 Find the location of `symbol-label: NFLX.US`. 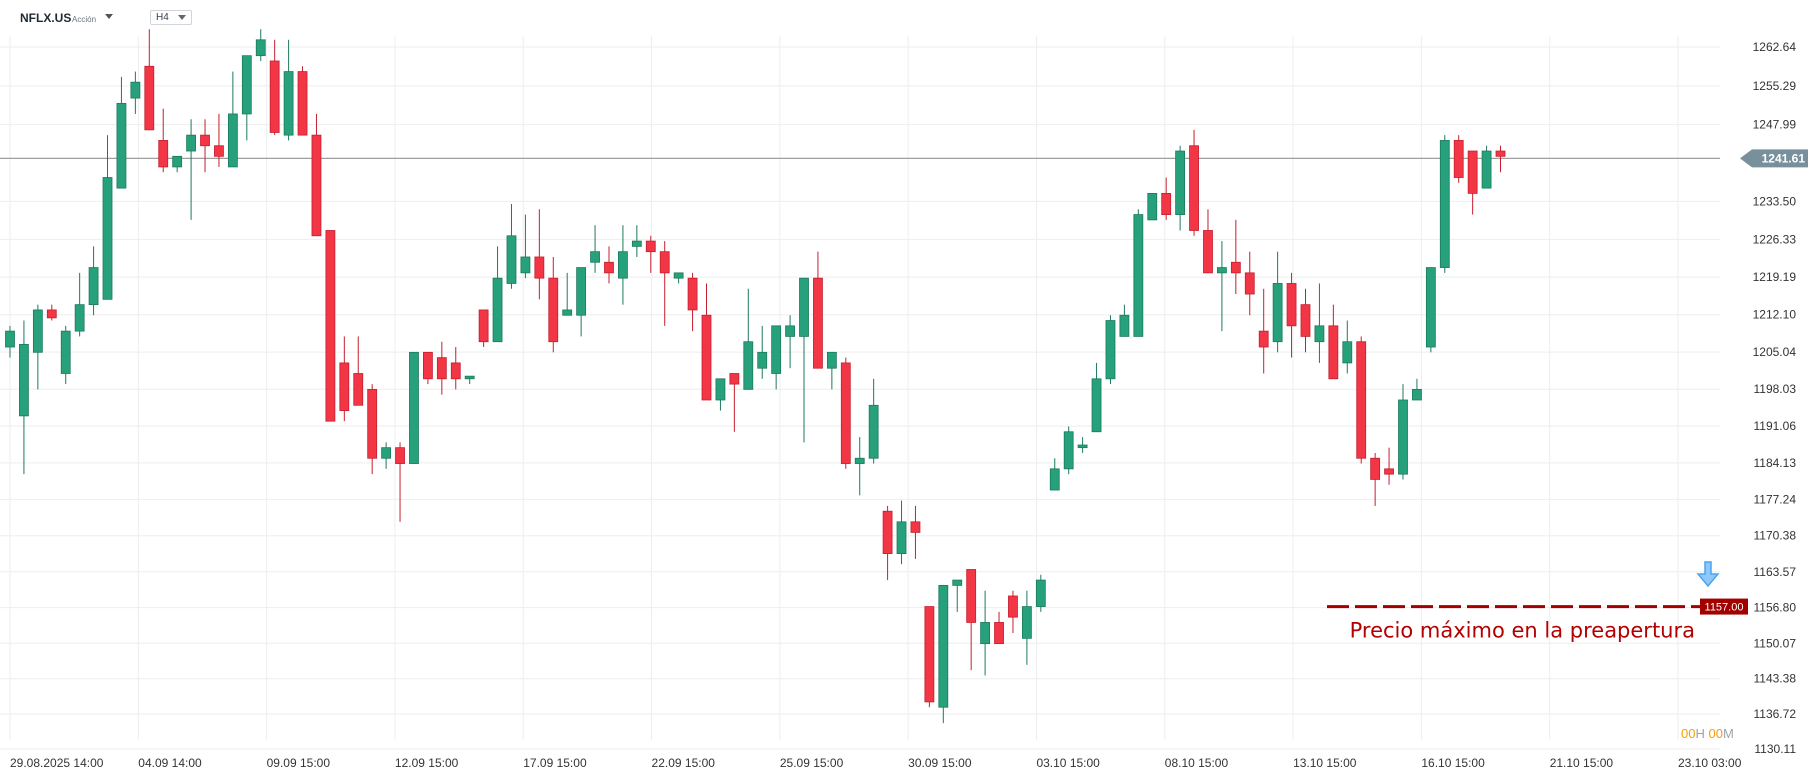

symbol-label: NFLX.US is located at coordinates (46, 18).